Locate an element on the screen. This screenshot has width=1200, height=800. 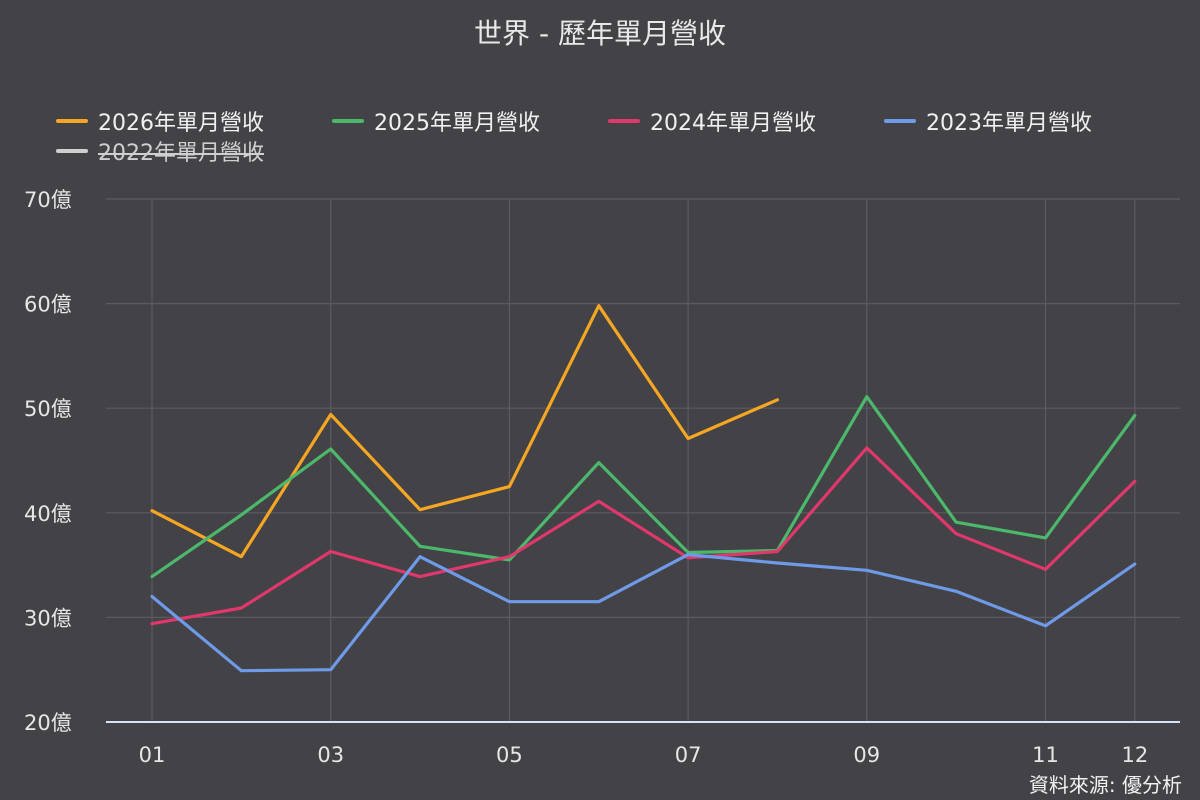
chart-title: 世界 - 歷年單月營收 is located at coordinates (600, 33).